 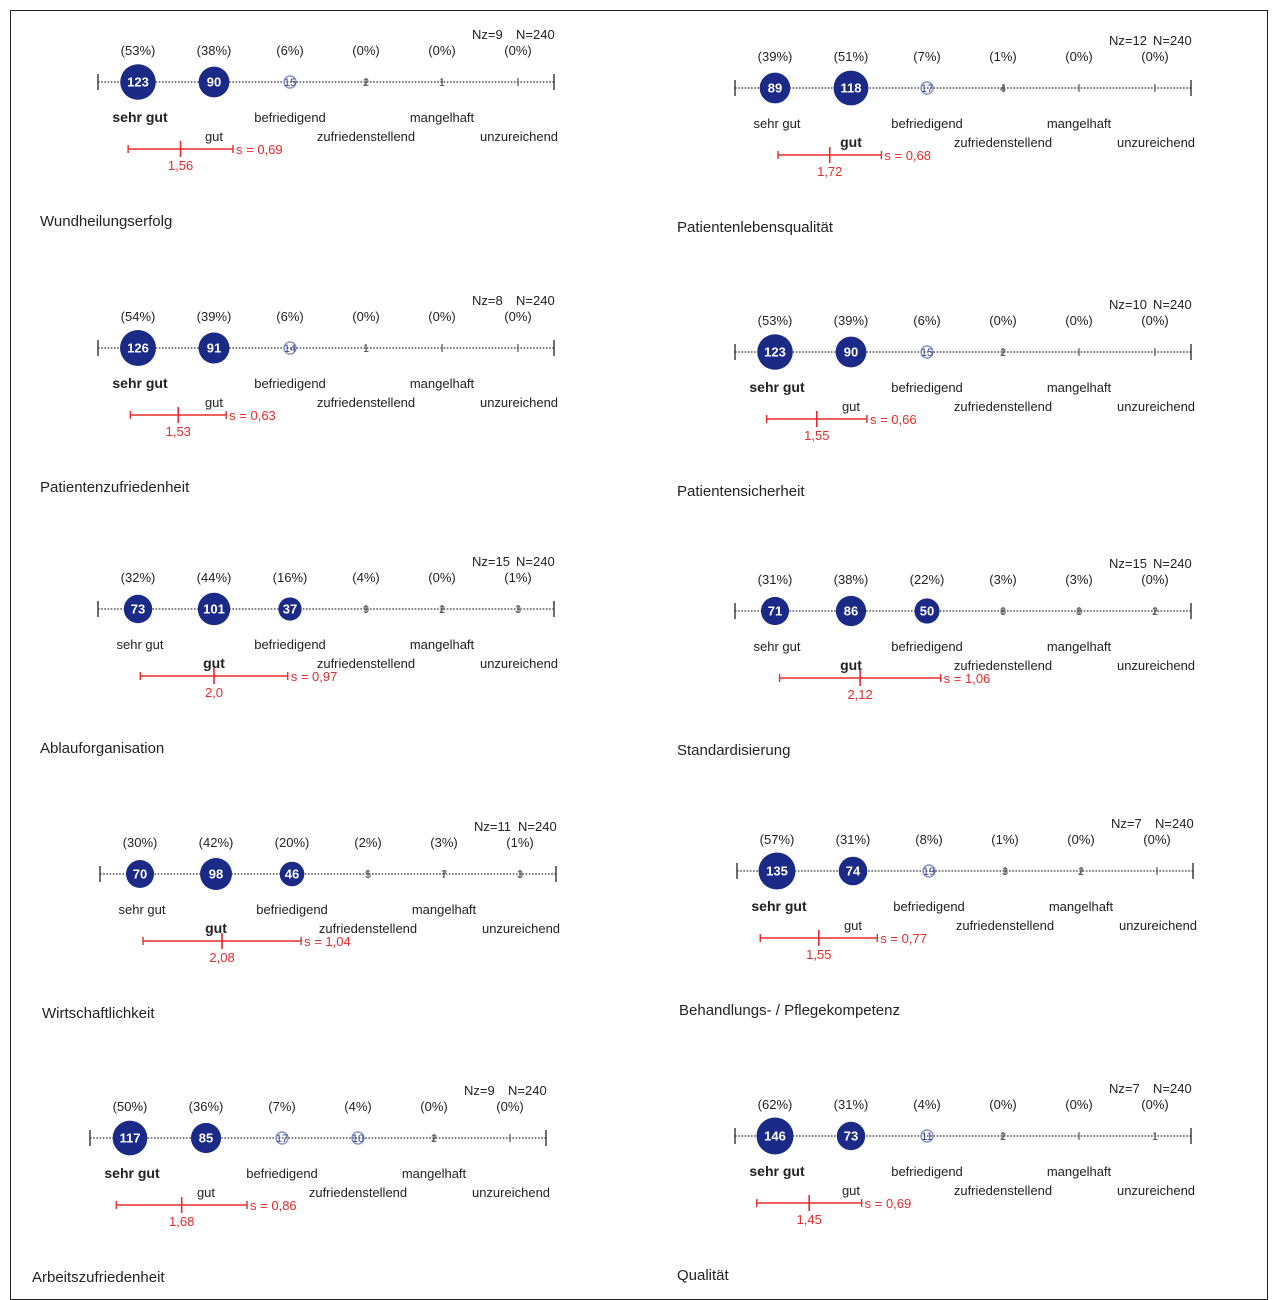 I want to click on count-label: 123, so click(x=138, y=82).